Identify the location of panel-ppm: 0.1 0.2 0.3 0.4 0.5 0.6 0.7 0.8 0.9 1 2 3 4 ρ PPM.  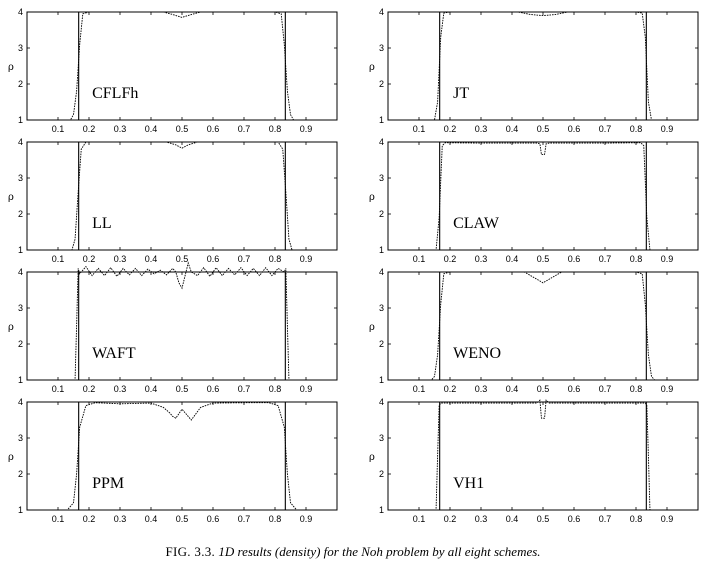
(173, 460).